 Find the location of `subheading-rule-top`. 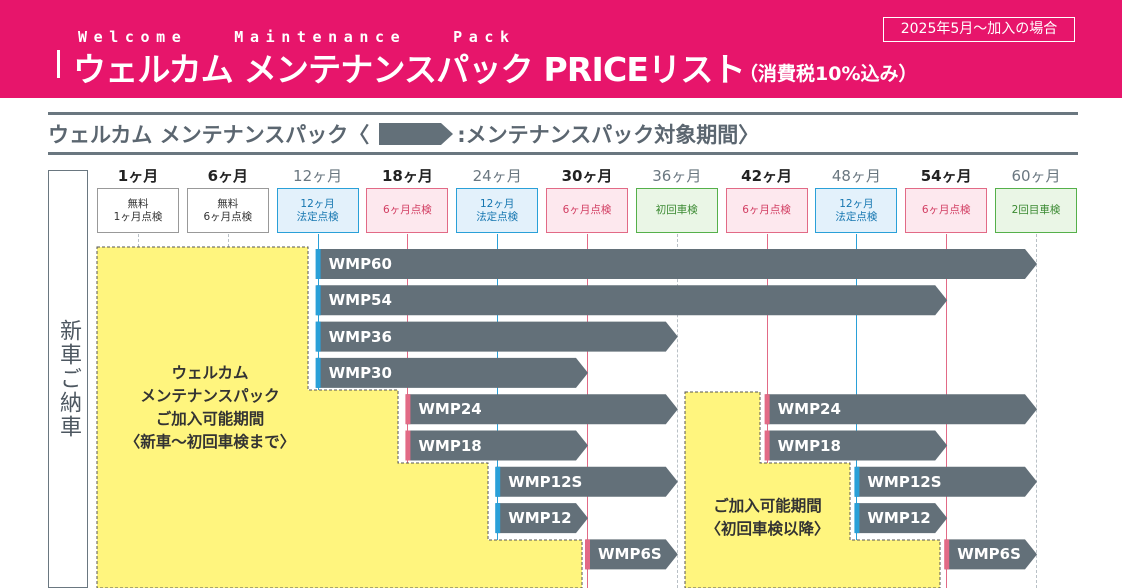

subheading-rule-top is located at coordinates (563, 113).